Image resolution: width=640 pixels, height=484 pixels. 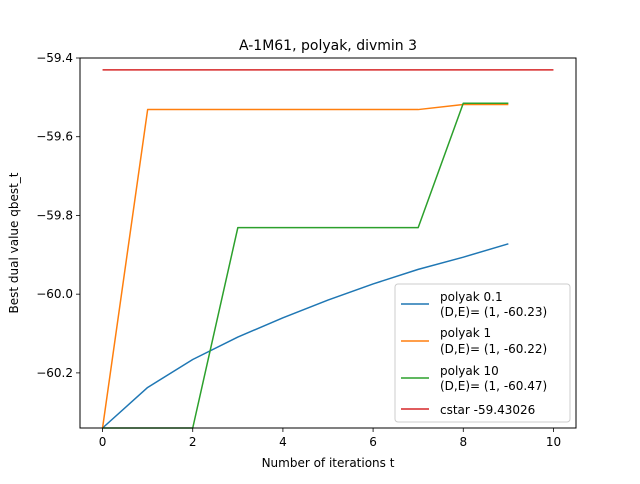 What do you see at coordinates (14, 242) in the screenshot?
I see `y-axis-label: Best dual value qbest_t` at bounding box center [14, 242].